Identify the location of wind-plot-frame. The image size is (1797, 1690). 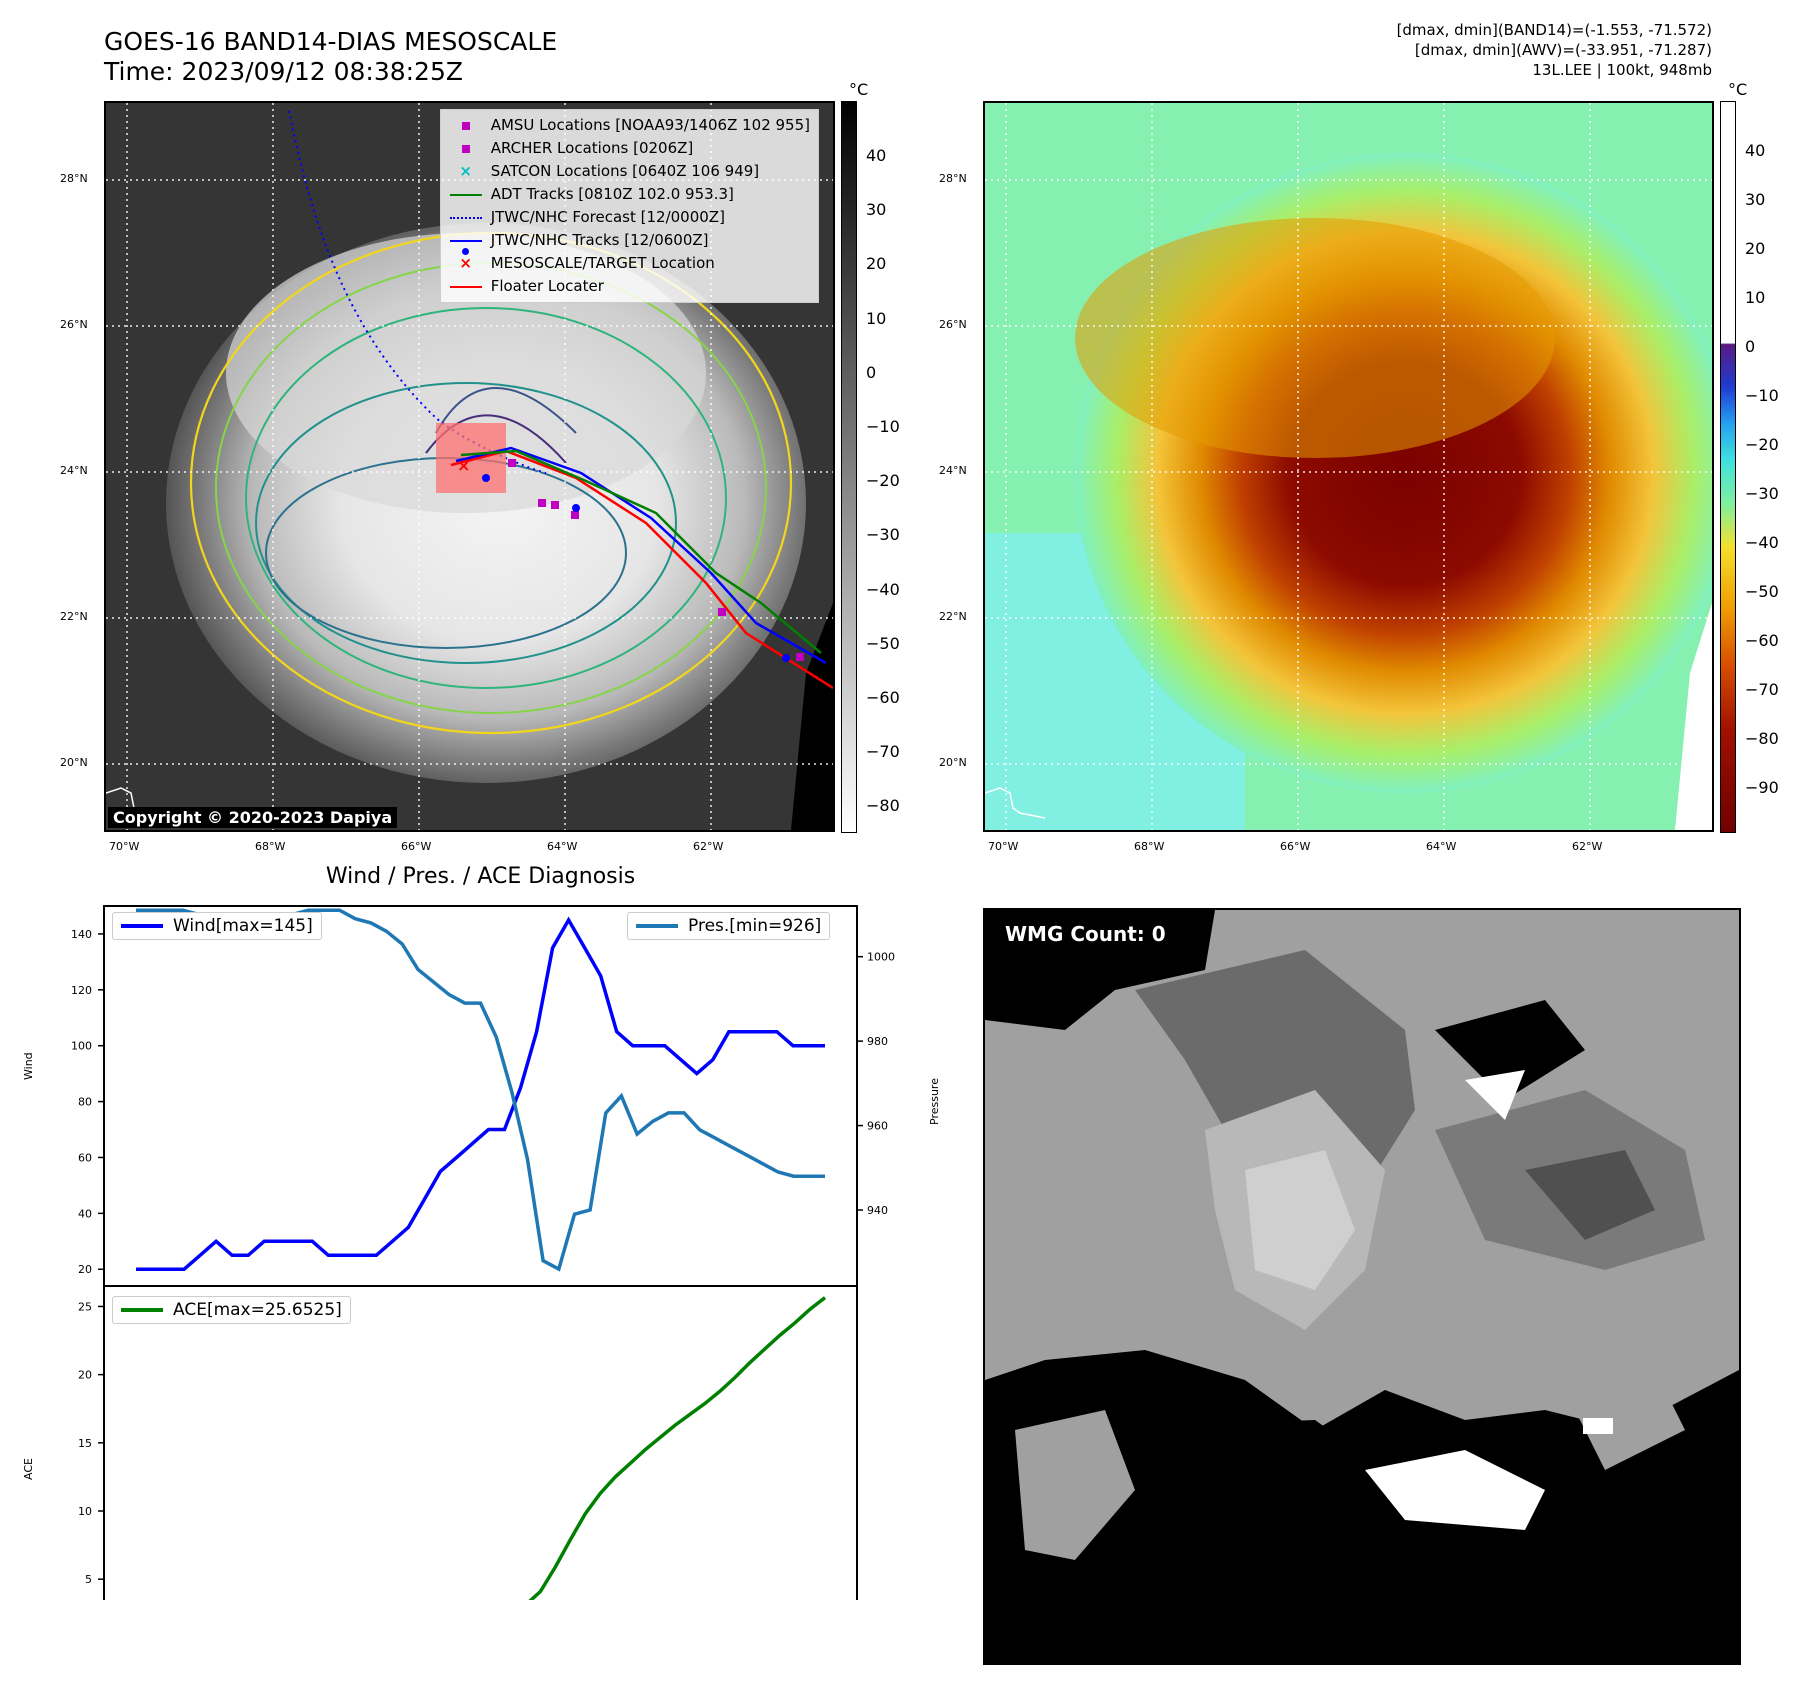
(480, 1096).